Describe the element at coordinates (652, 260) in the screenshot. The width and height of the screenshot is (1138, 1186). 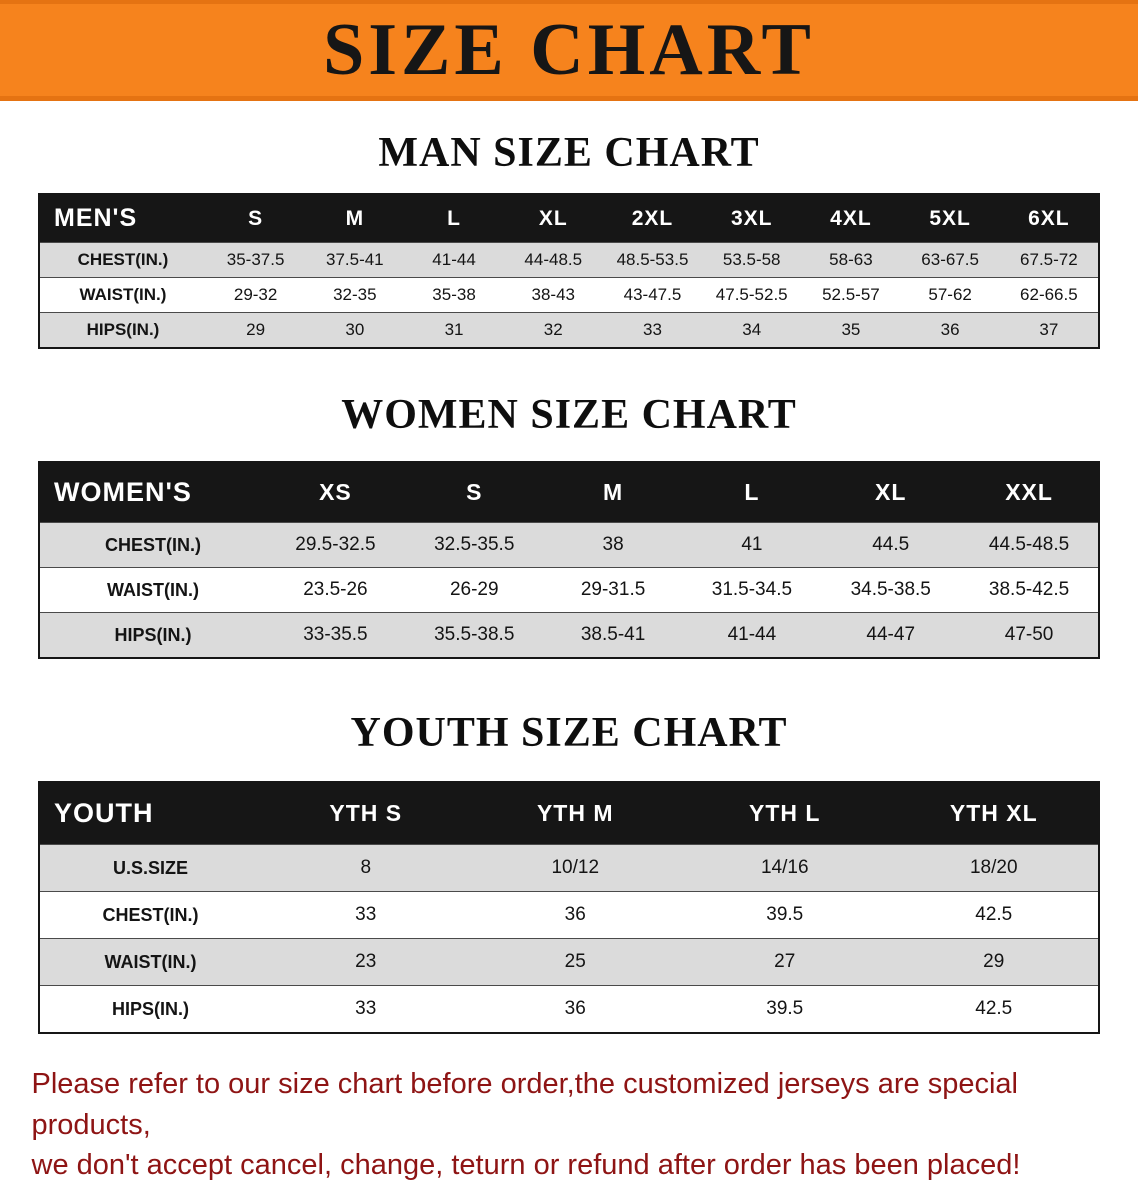
I see `measurement-value: 48.5-53.5` at that location.